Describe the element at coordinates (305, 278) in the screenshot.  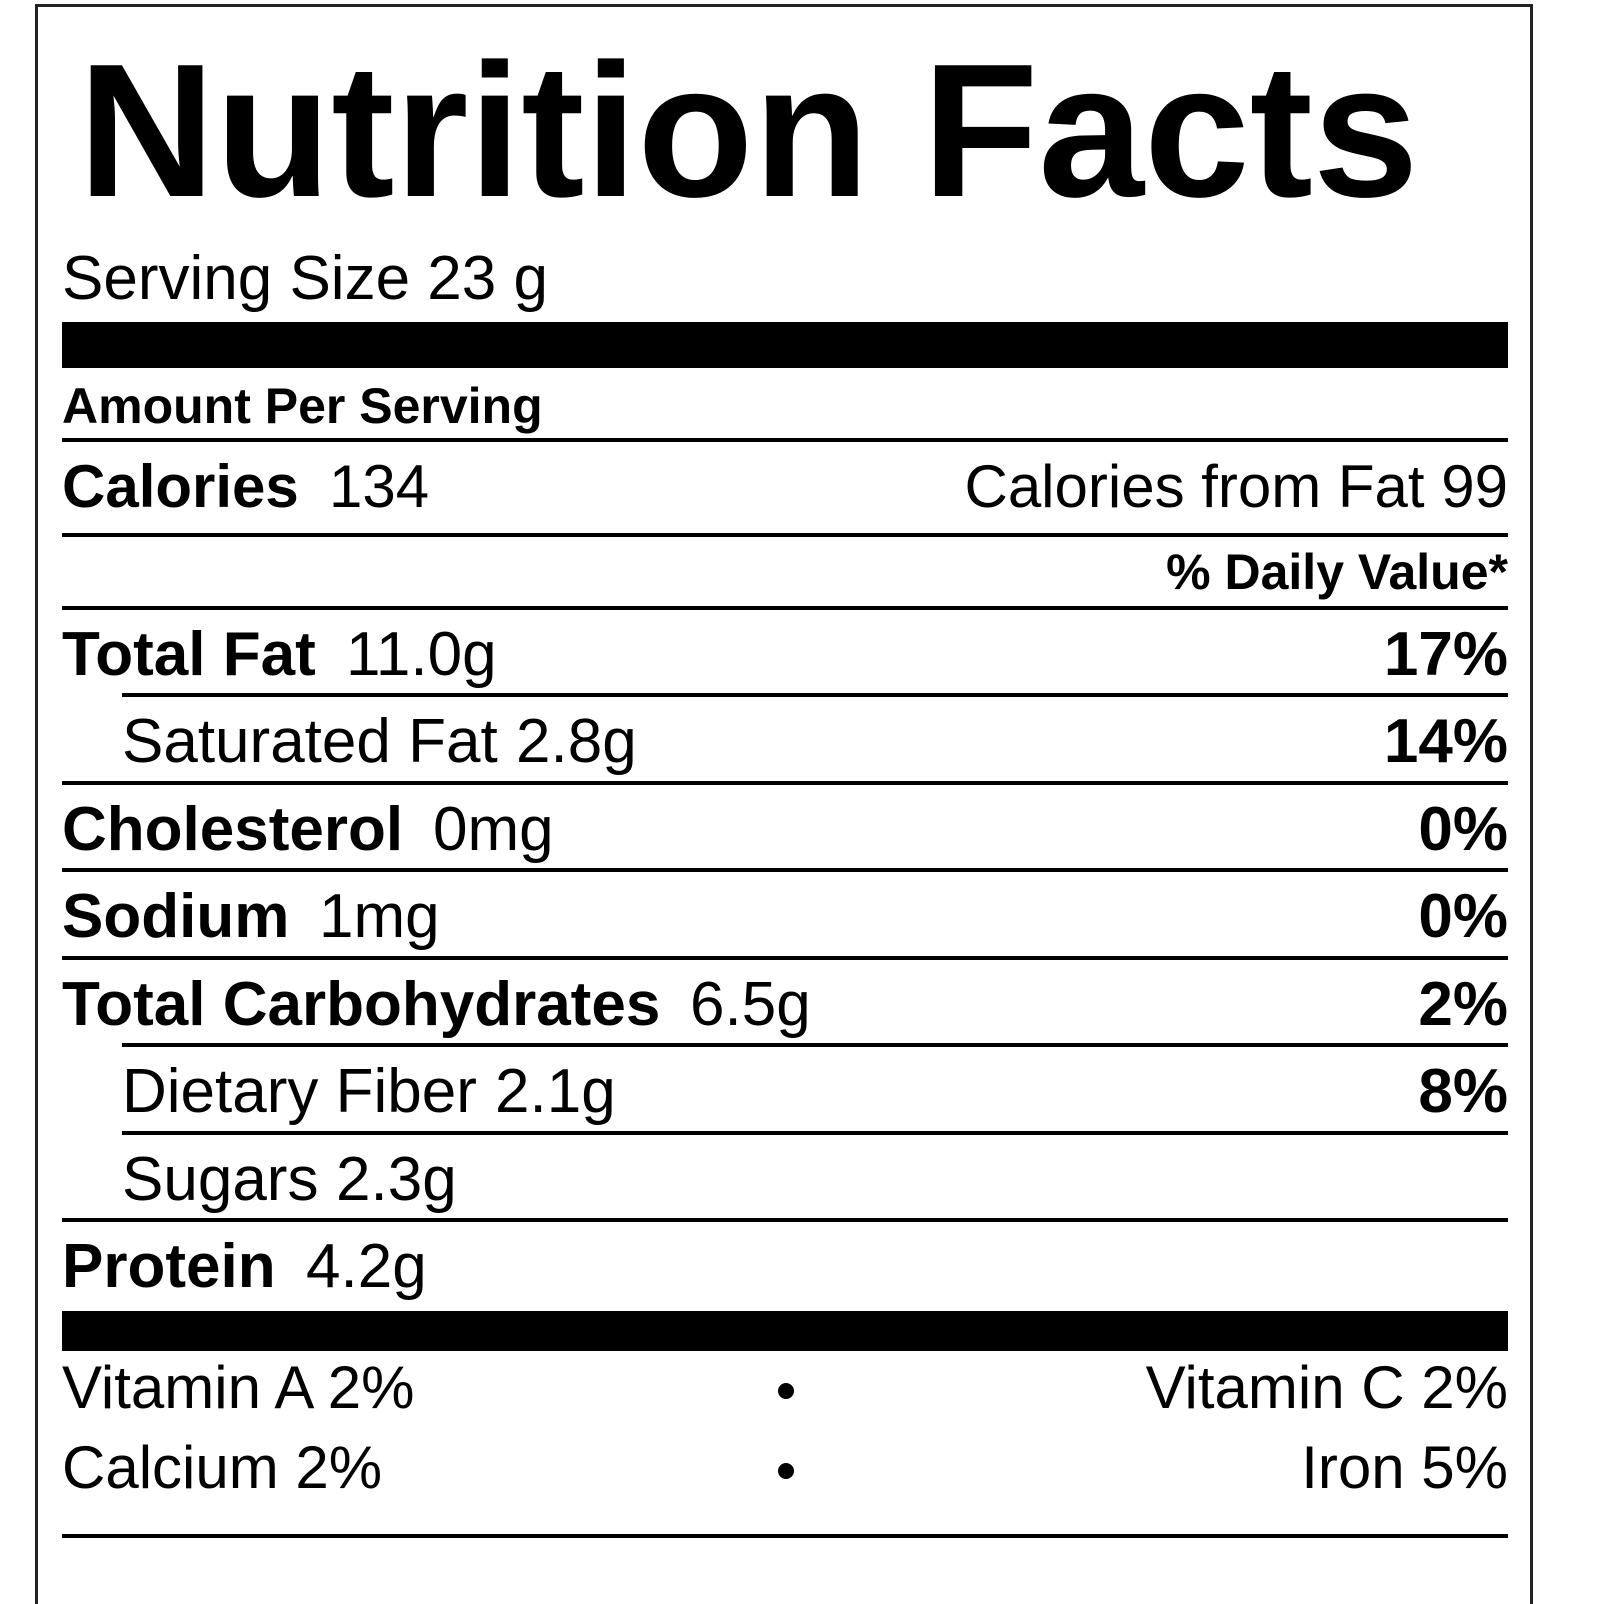
I see `serving-size: Serving Size 23 g` at that location.